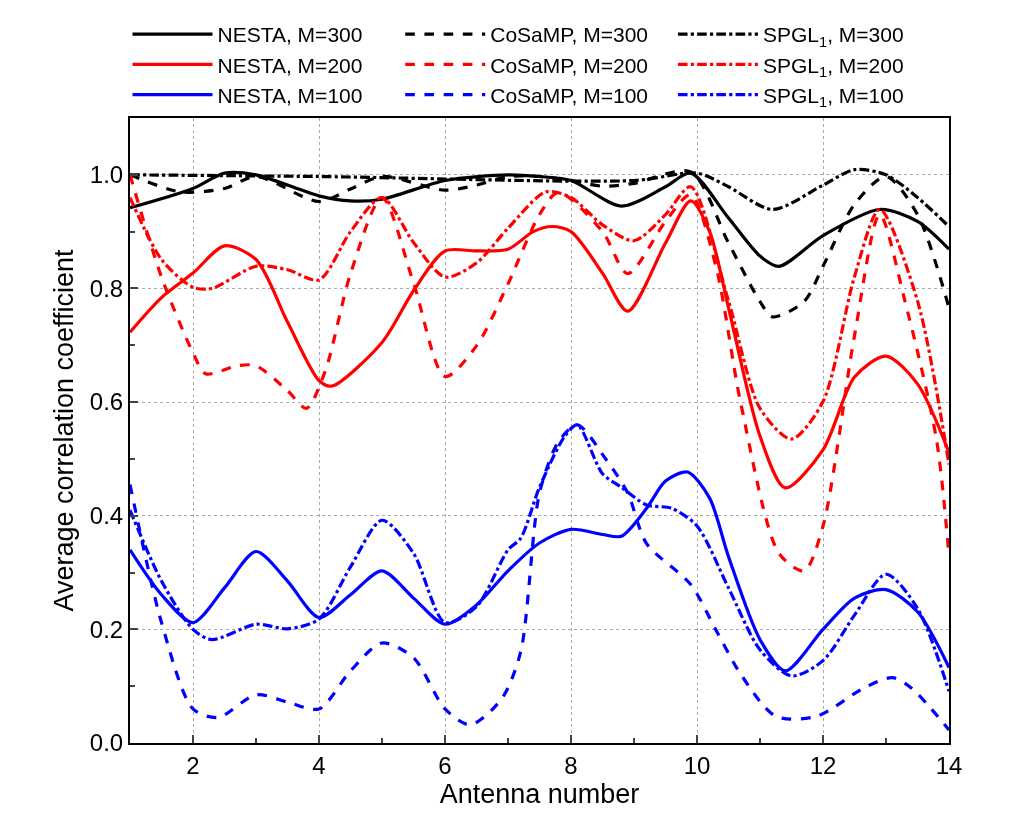  What do you see at coordinates (193, 765) in the screenshot?
I see `x-tick-label: 2` at bounding box center [193, 765].